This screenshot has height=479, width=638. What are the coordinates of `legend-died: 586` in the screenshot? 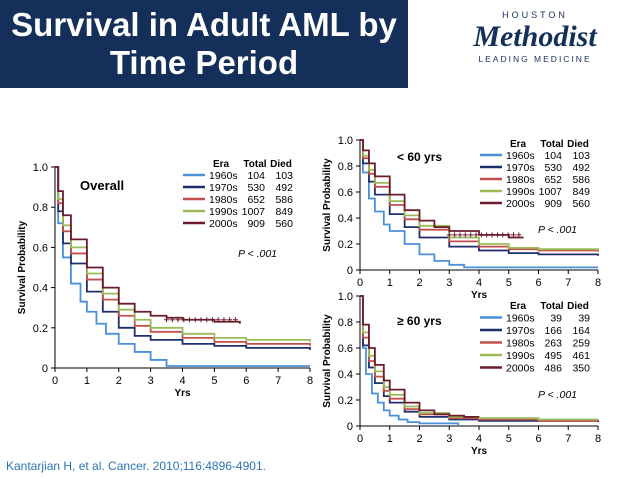 It's located at (581, 180).